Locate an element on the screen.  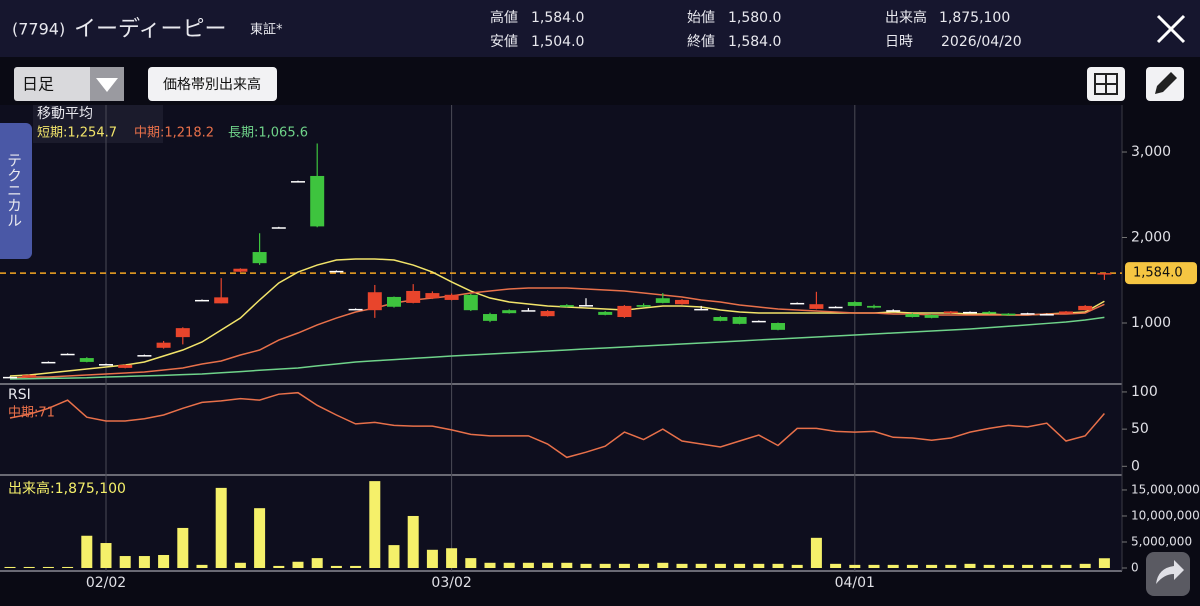
panel-title: 出来高:1,875,100 is located at coordinates (67, 488).